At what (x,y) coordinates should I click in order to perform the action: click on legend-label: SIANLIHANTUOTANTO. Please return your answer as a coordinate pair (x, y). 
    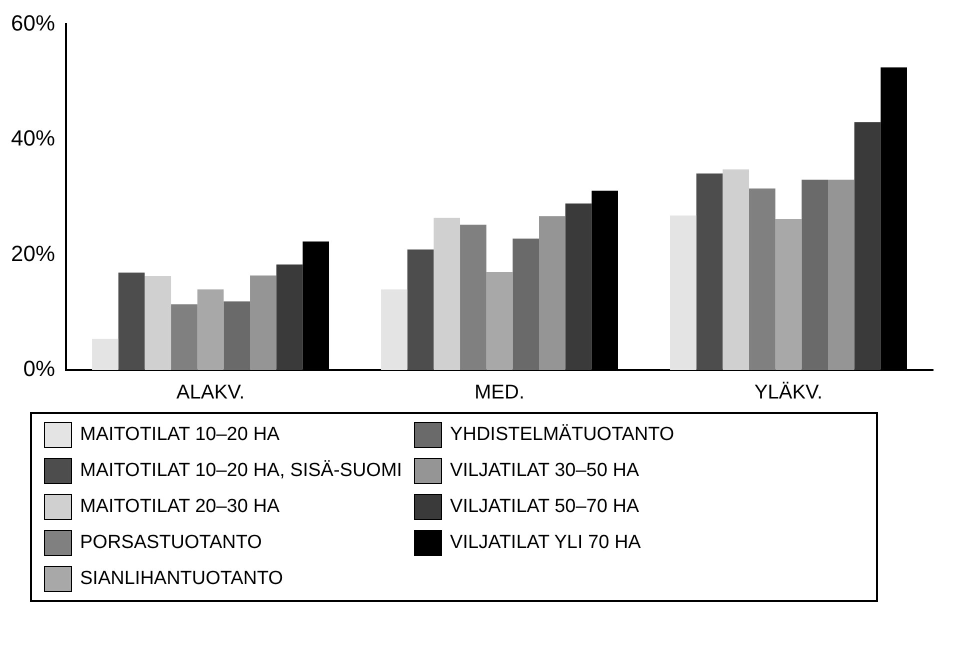
    Looking at the image, I should click on (182, 579).